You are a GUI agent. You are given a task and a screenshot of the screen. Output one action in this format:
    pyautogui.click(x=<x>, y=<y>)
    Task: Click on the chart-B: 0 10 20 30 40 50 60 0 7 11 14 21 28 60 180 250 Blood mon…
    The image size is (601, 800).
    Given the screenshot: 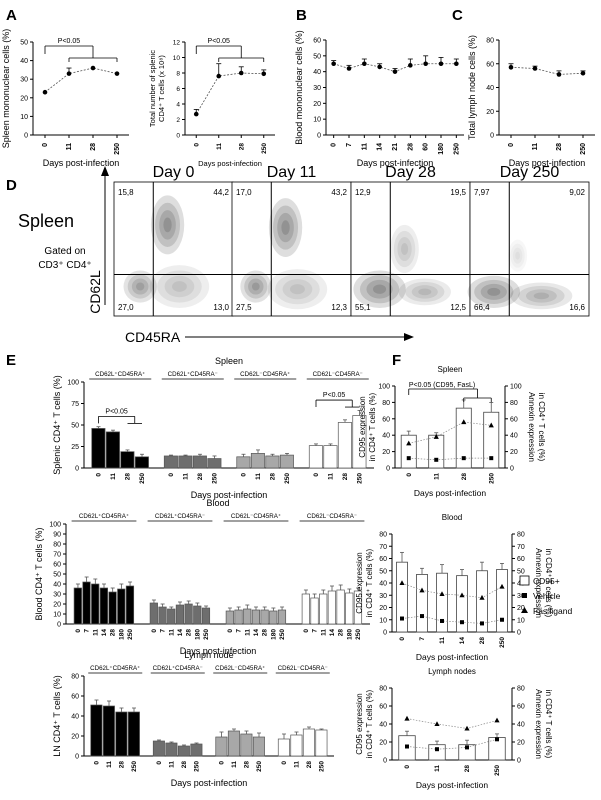 What is the action you would take?
    pyautogui.click(x=379, y=99)
    